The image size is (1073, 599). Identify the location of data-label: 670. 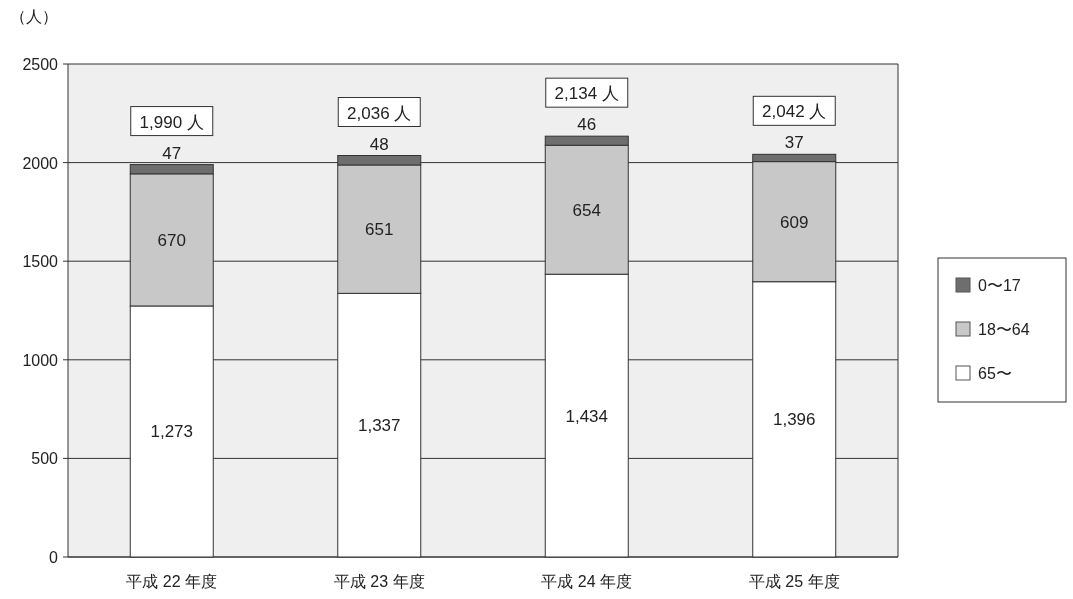
(171, 240).